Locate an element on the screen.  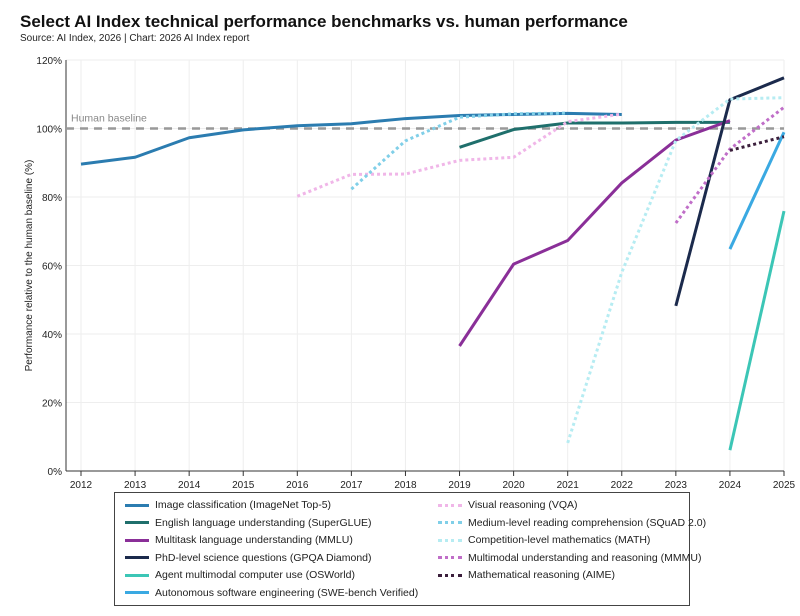
legend-item: Visual reasoning (VQA) is located at coordinates (508, 505).